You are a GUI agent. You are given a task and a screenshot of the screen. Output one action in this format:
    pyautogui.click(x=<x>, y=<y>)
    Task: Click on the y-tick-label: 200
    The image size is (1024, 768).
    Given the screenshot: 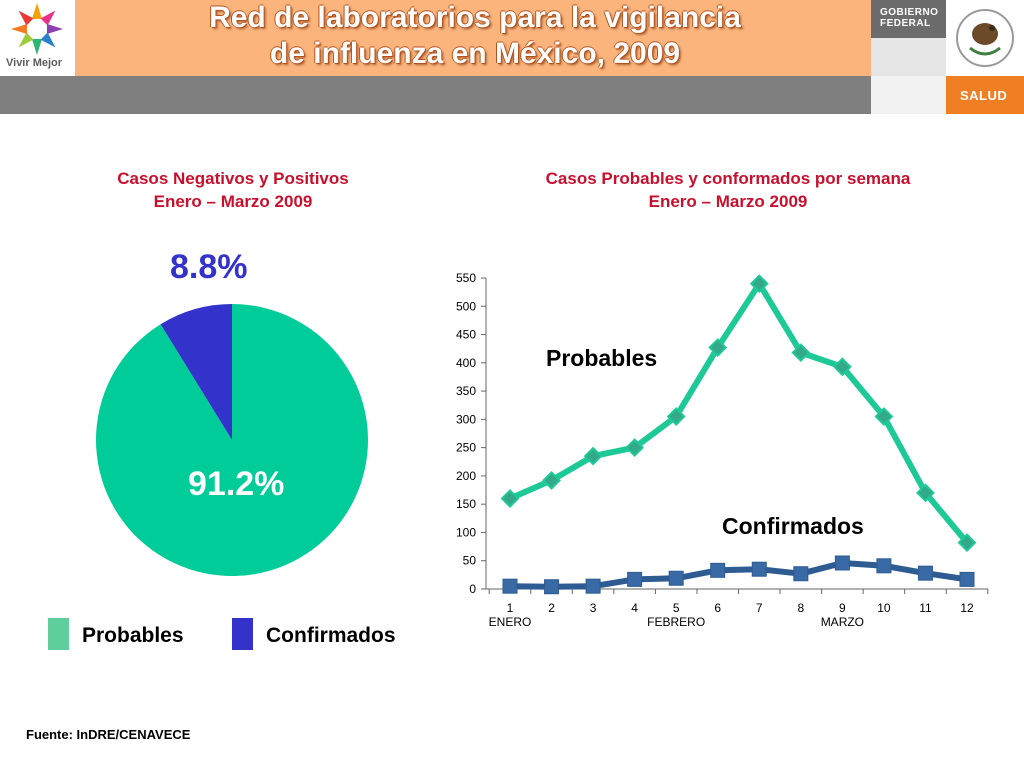 What is the action you would take?
    pyautogui.click(x=466, y=476)
    